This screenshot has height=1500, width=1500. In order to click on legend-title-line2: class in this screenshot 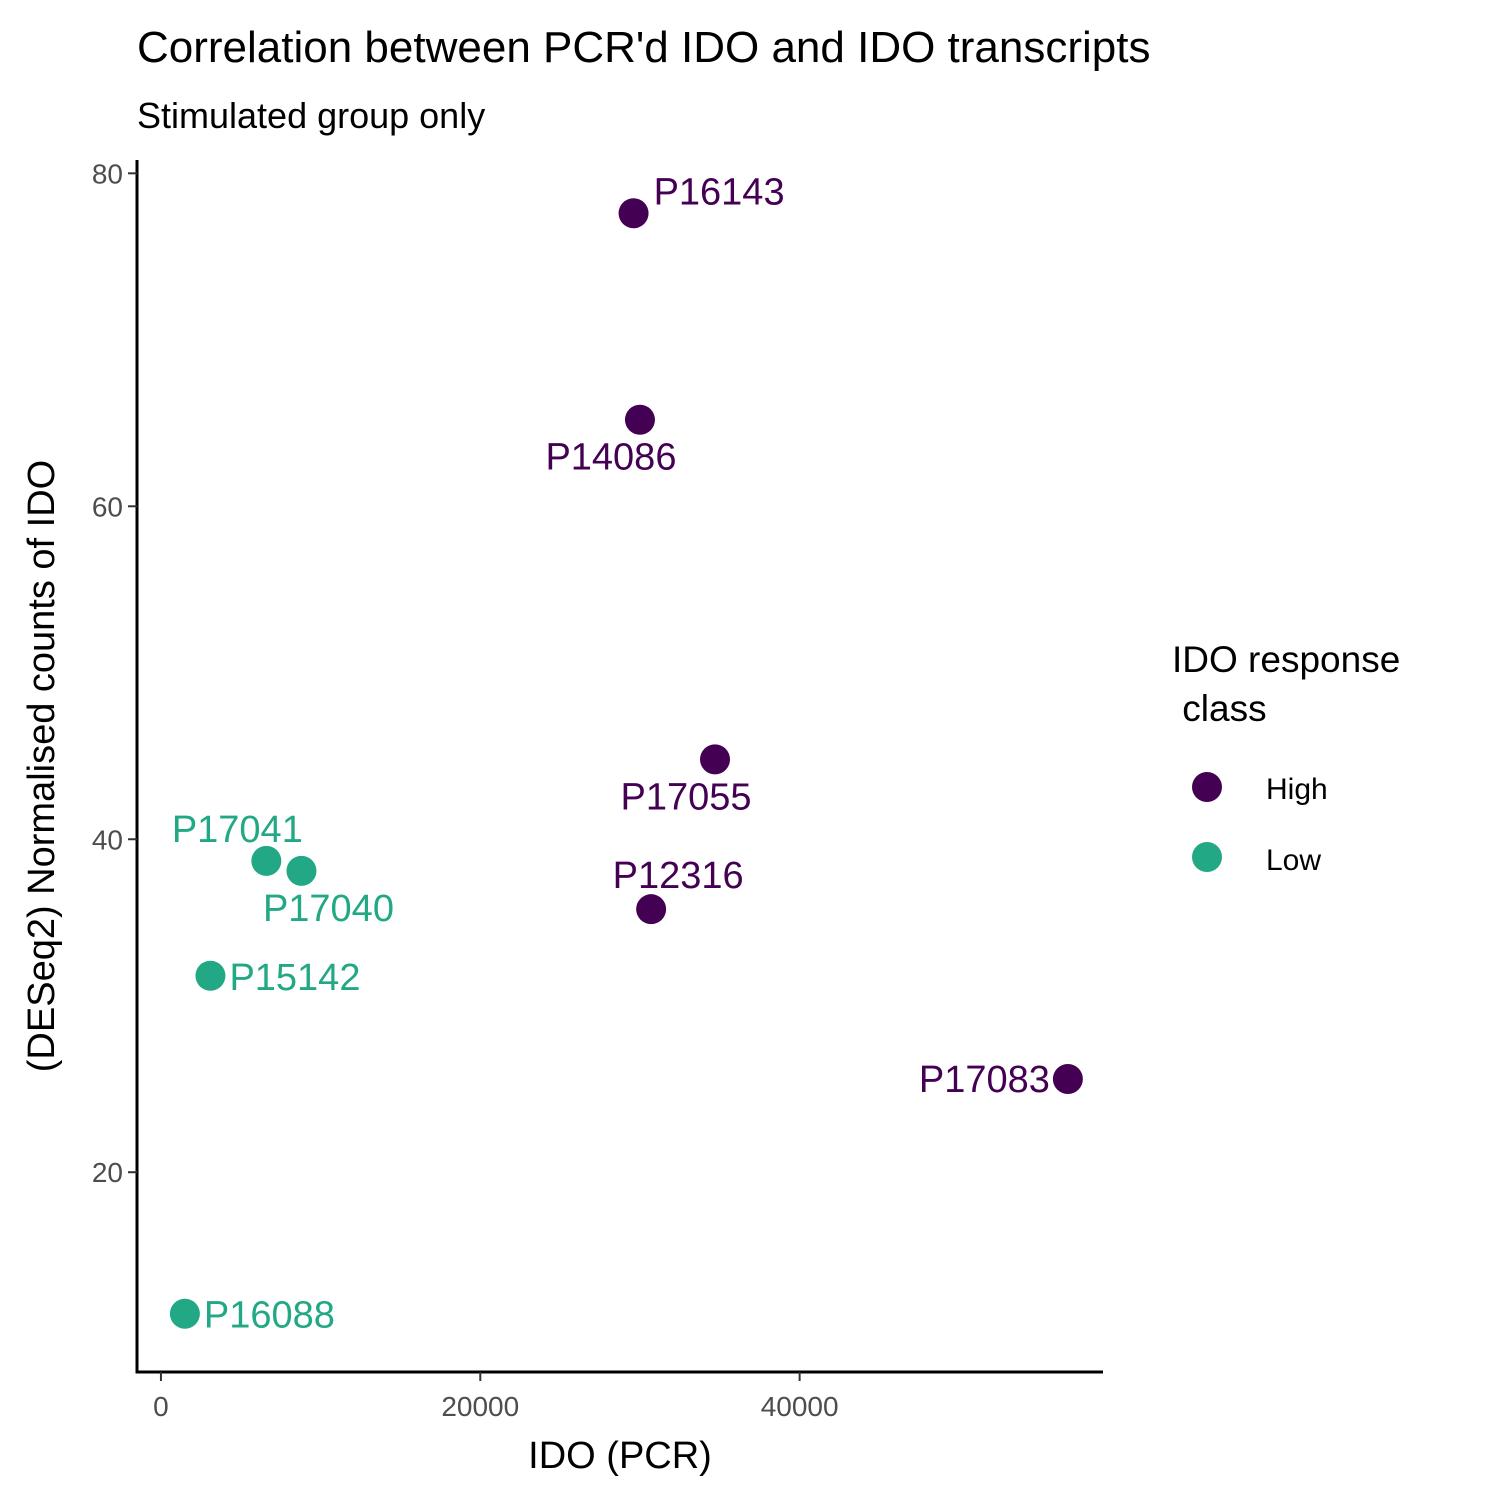, I will do `click(1219, 708)`.